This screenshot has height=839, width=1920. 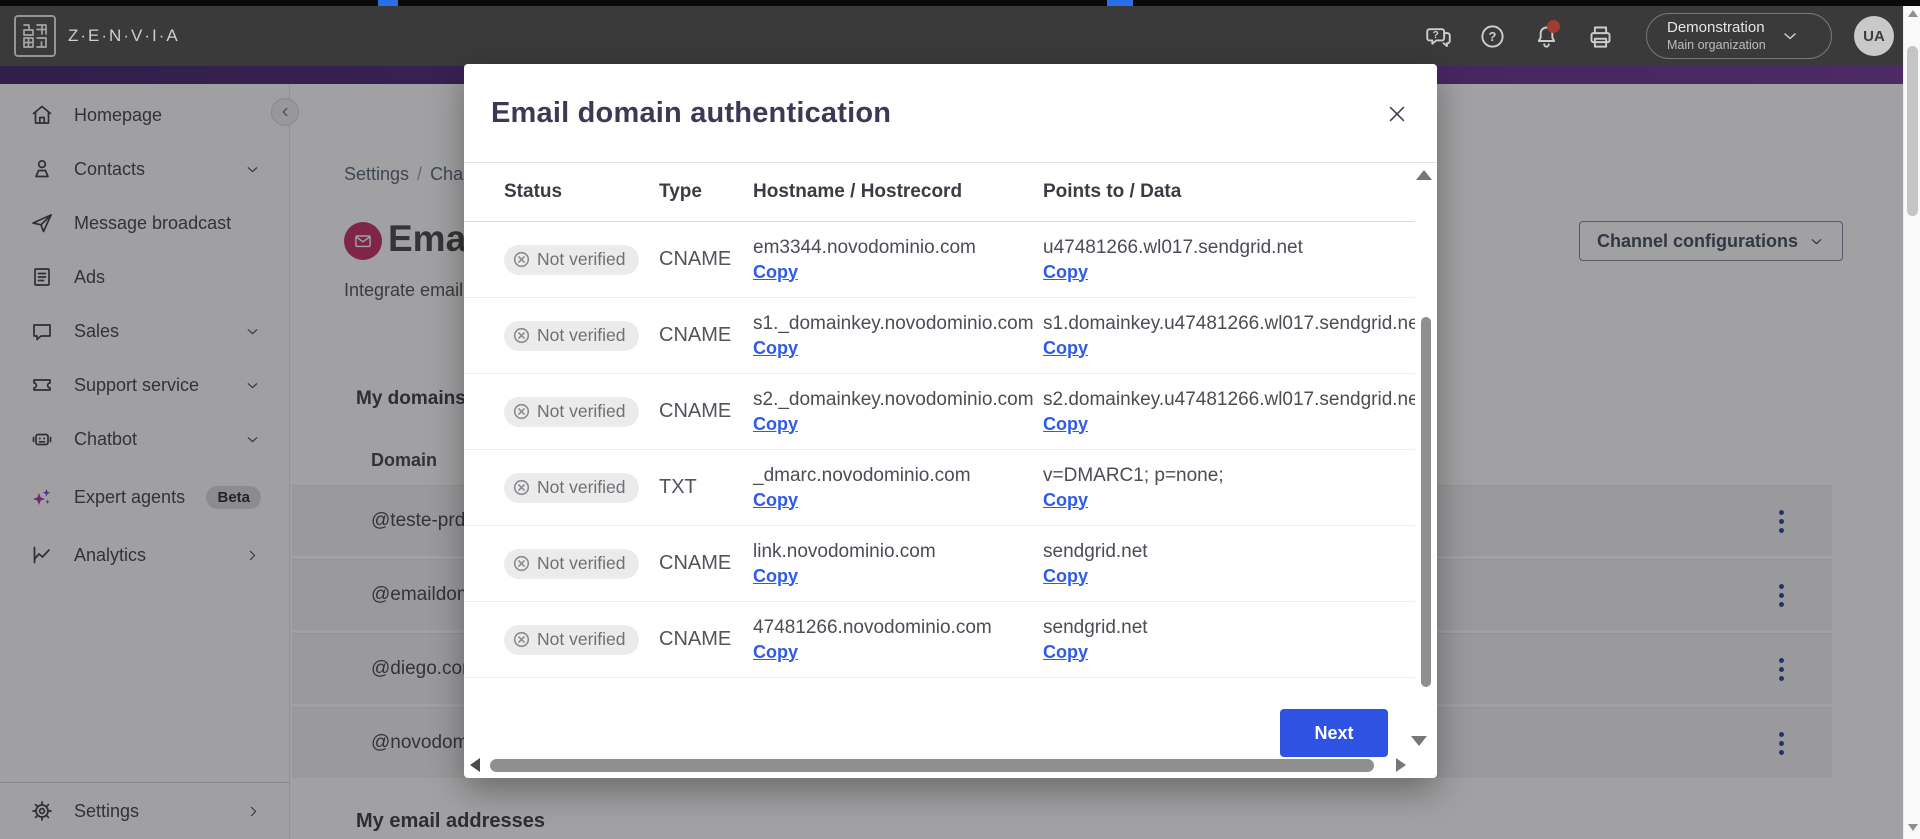 What do you see at coordinates (1438, 36) in the screenshot?
I see `chat-help-icon: ?` at bounding box center [1438, 36].